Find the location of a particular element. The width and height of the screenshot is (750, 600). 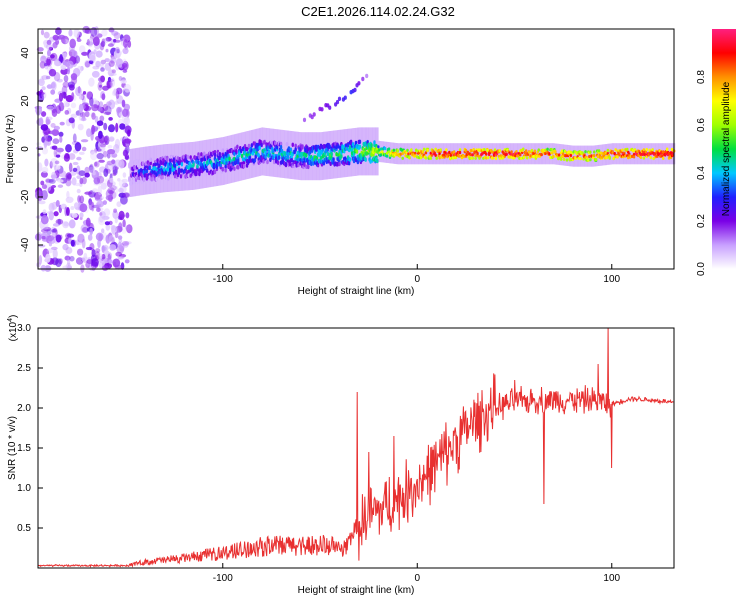

snr-y-tick-label: 2.5 is located at coordinates (24, 368).